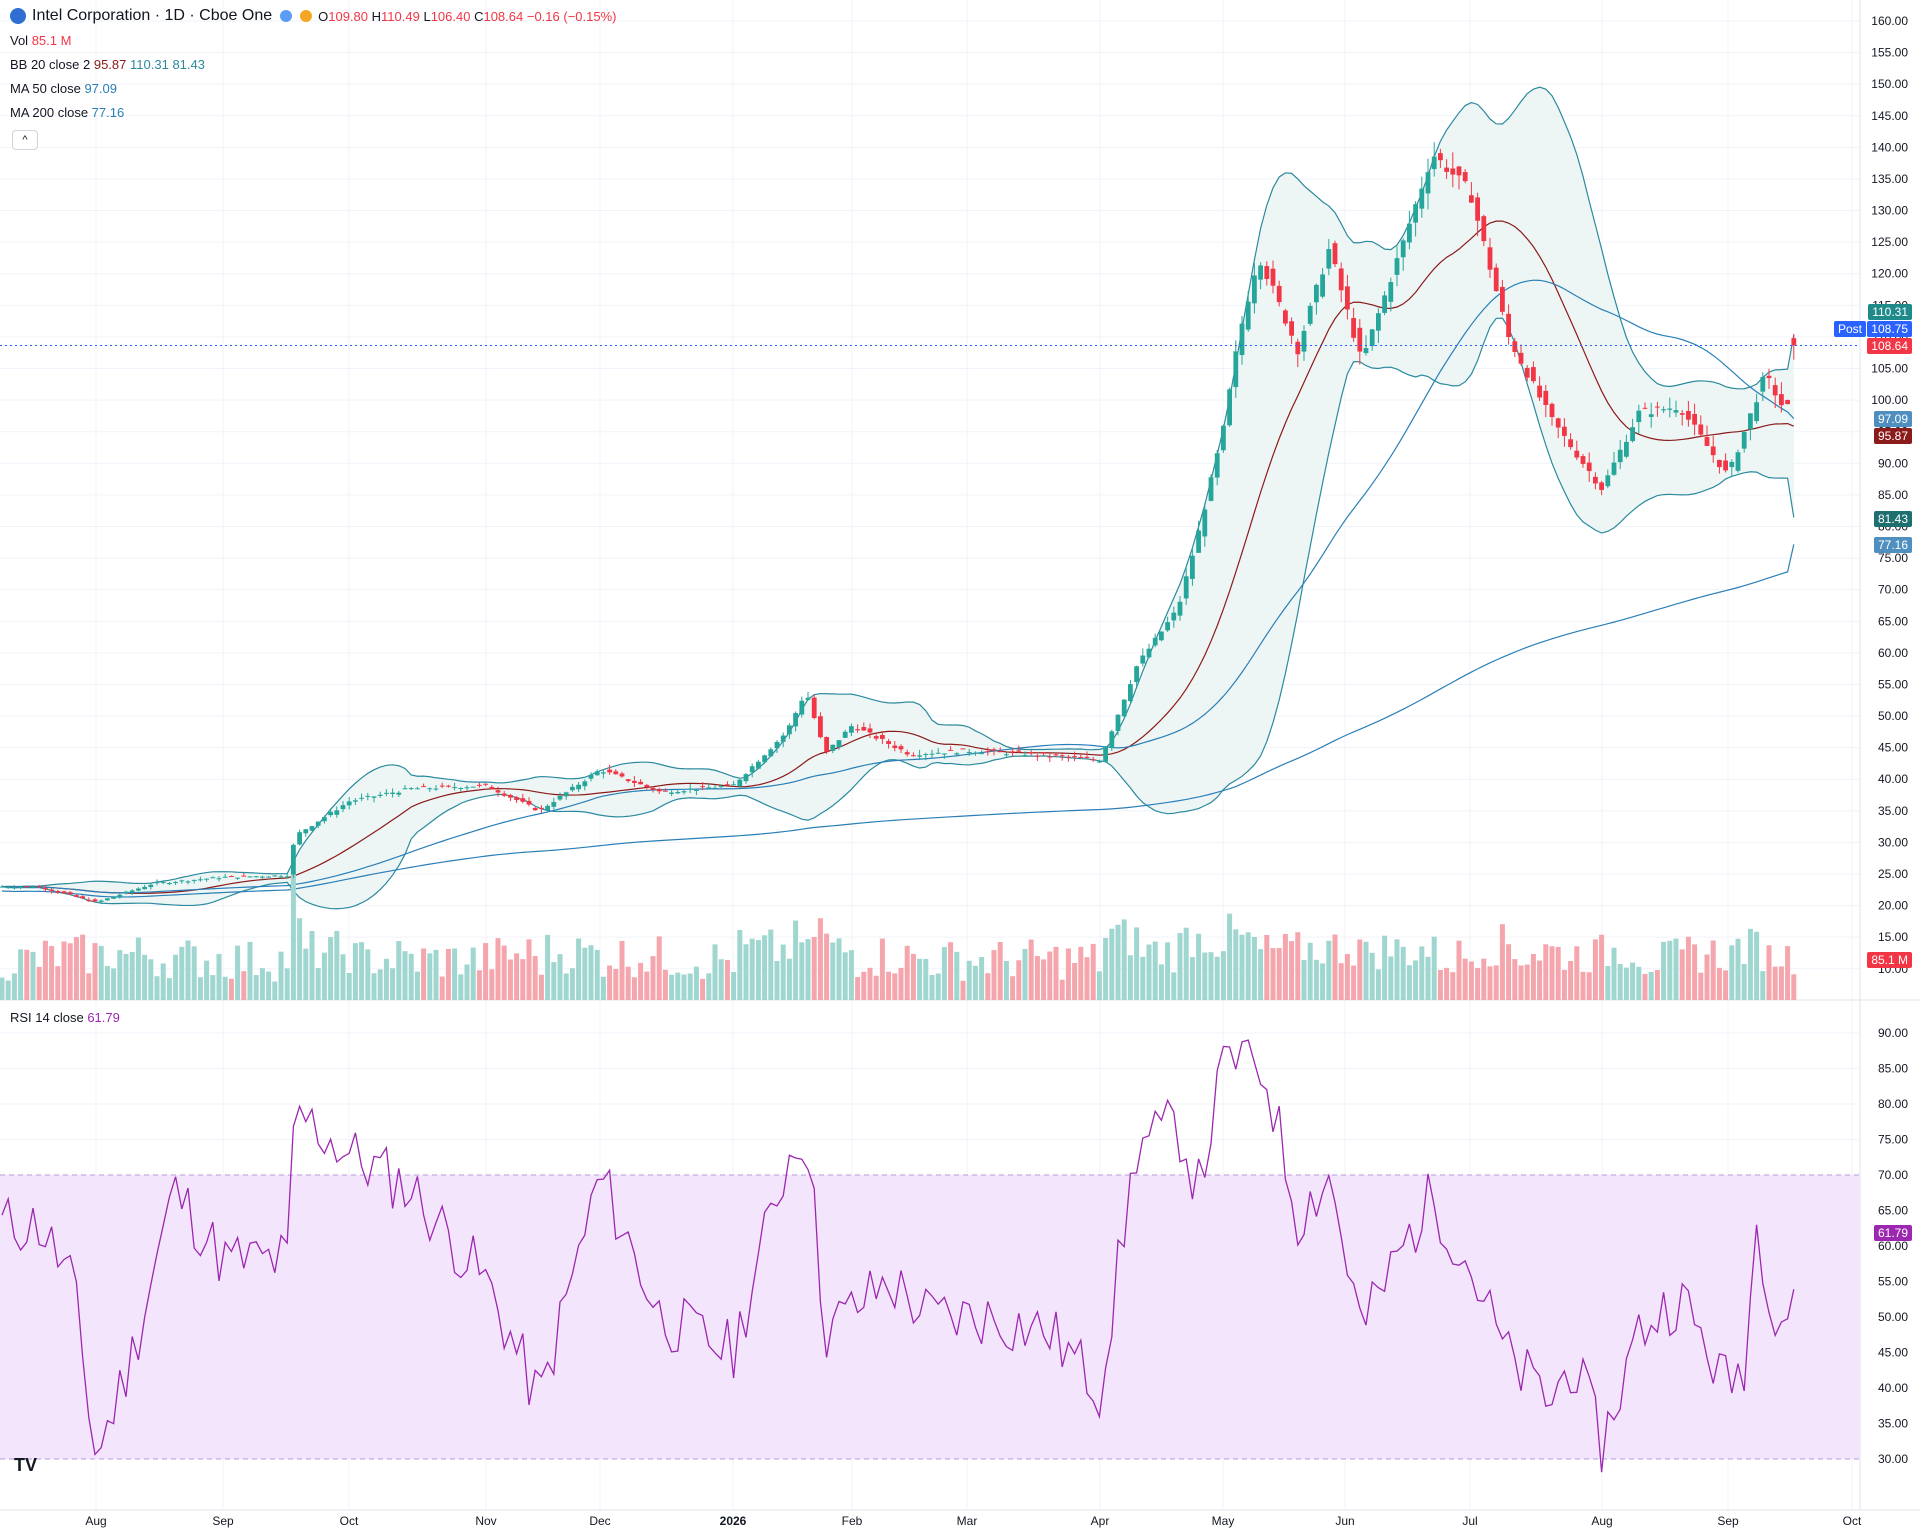 This screenshot has height=1530, width=1920. Describe the element at coordinates (1893, 1282) in the screenshot. I see `rsi-axis-label: 55.00` at that location.